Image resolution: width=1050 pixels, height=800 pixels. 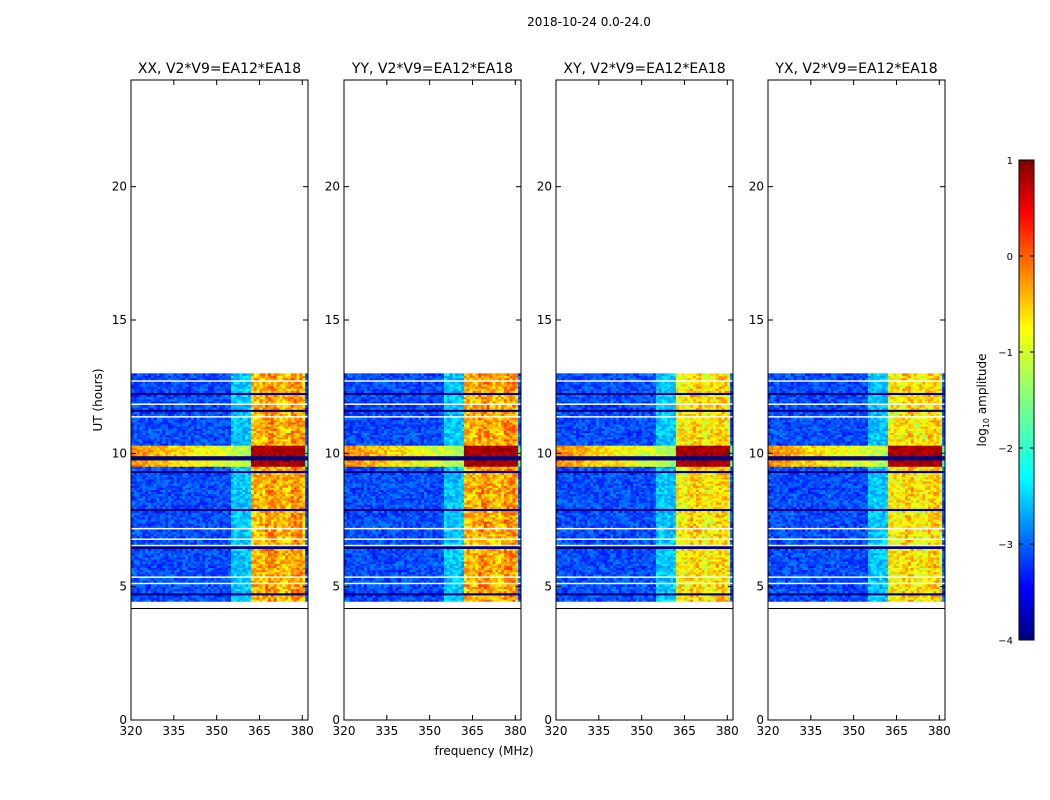 What do you see at coordinates (219, 487) in the screenshot?
I see `heatmap-xx` at bounding box center [219, 487].